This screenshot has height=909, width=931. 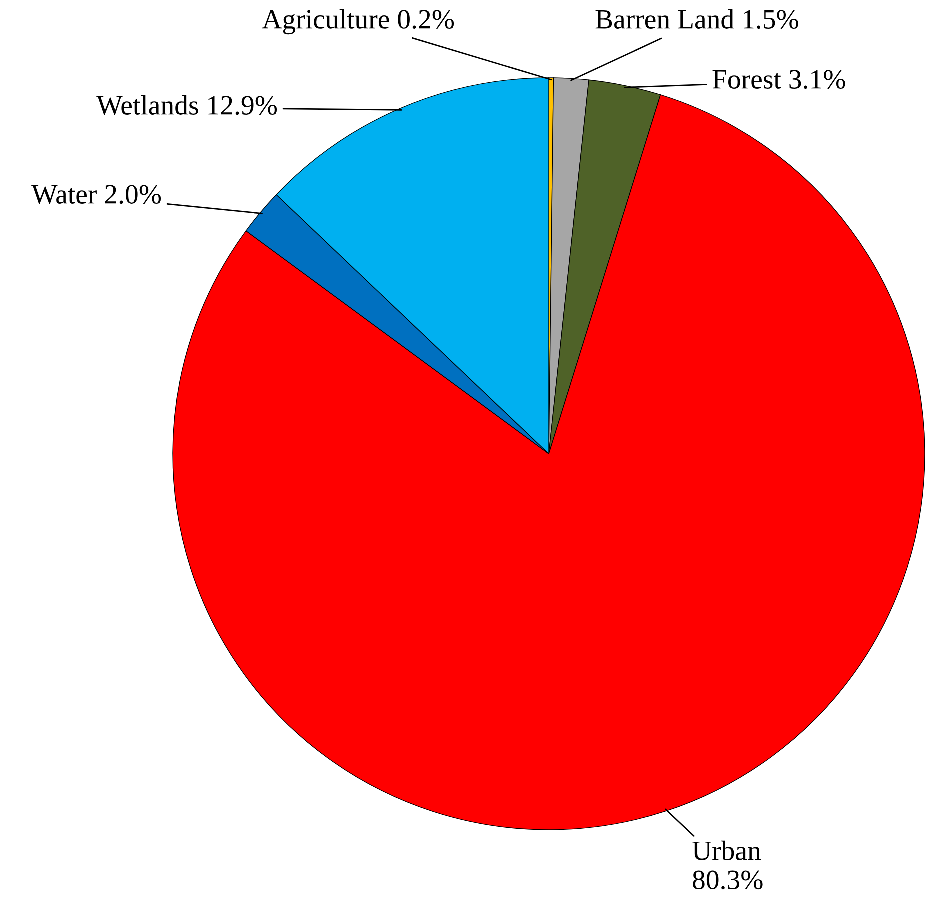 I want to click on slice-label: Water 2.0%, so click(x=97, y=194).